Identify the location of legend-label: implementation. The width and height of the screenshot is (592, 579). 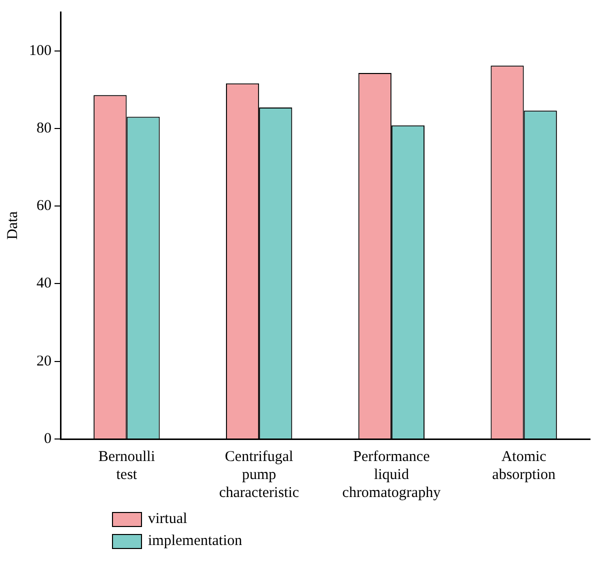
(195, 541).